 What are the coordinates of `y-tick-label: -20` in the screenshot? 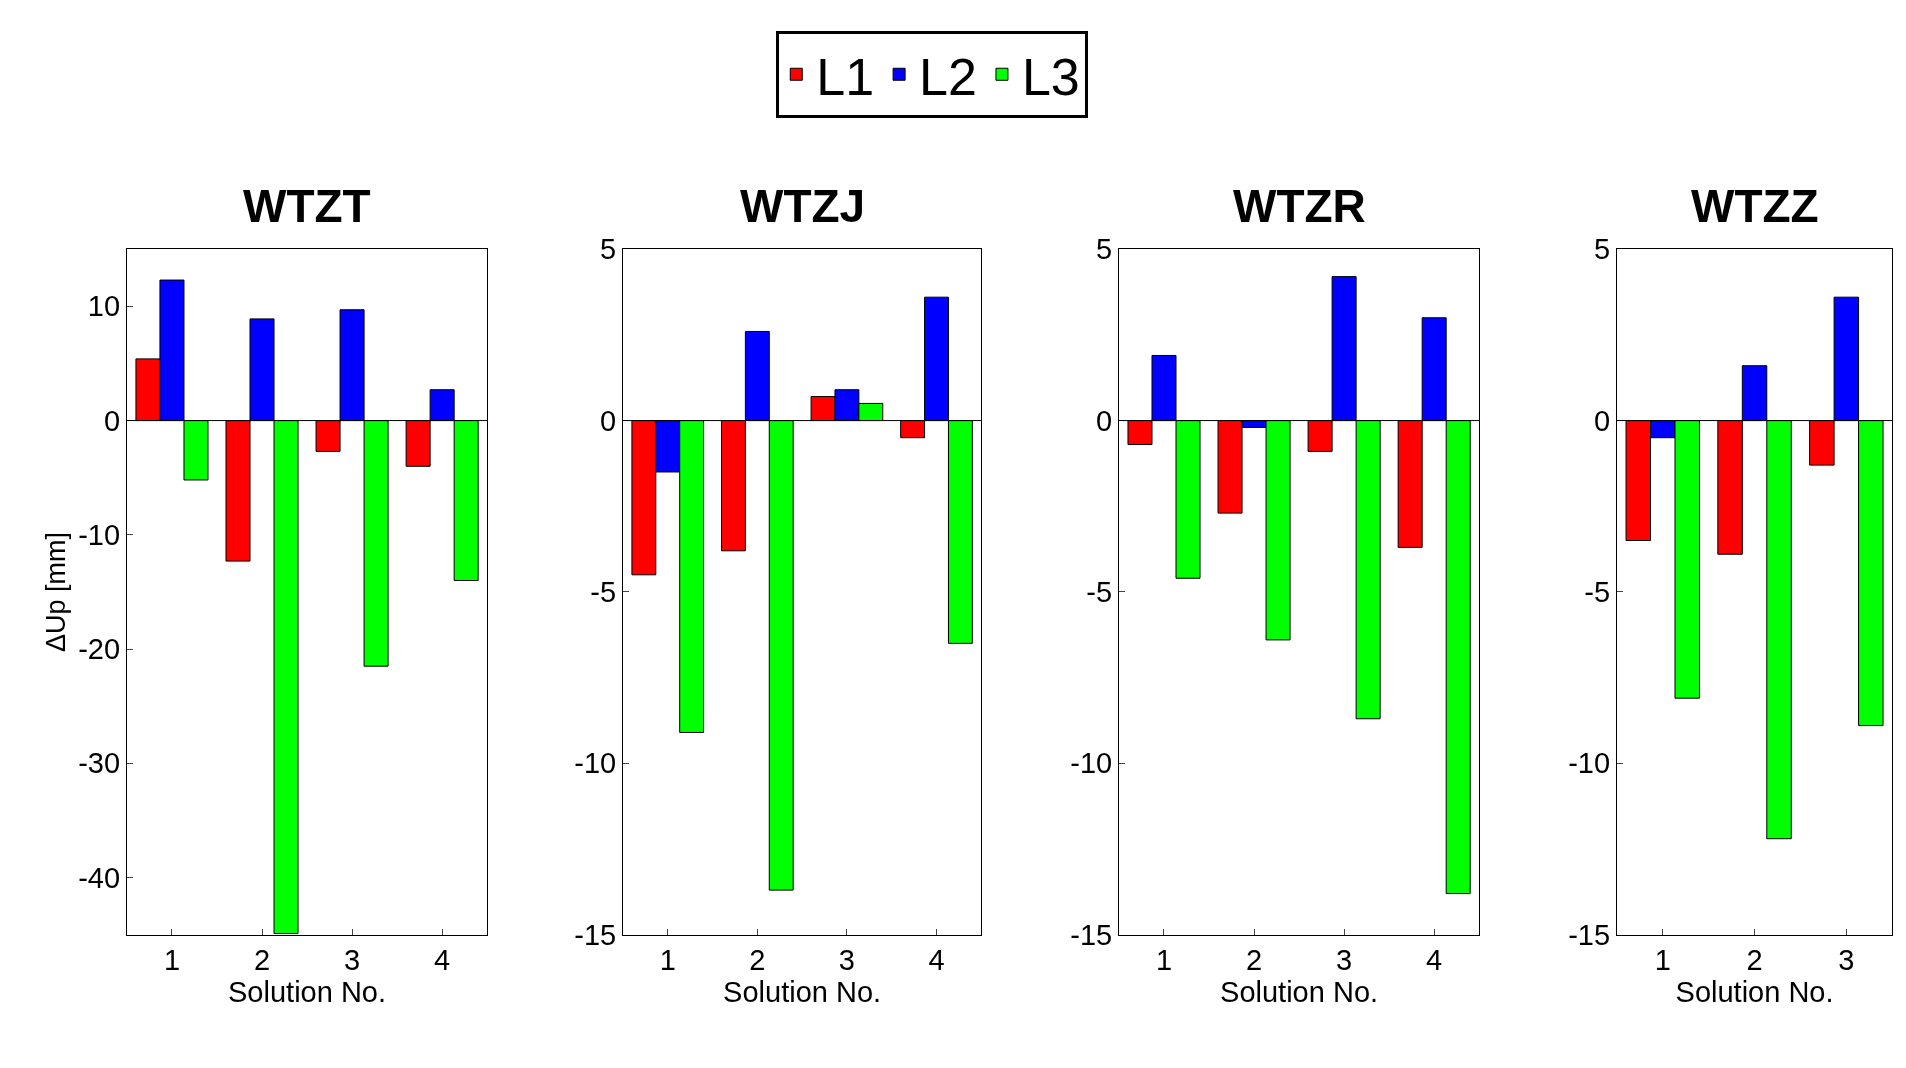 It's located at (99, 649).